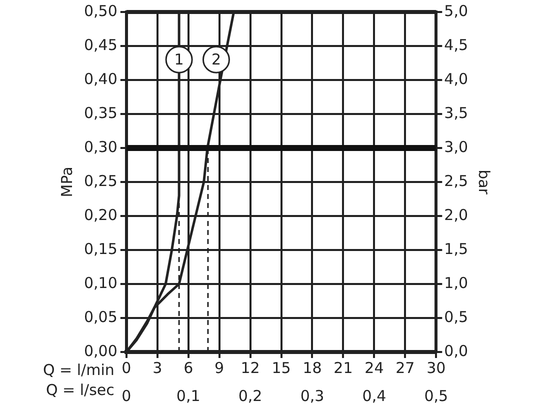 Image resolution: width=556 pixels, height=418 pixels. Describe the element at coordinates (312, 367) in the screenshot. I see `x-tick-label: 18` at that location.